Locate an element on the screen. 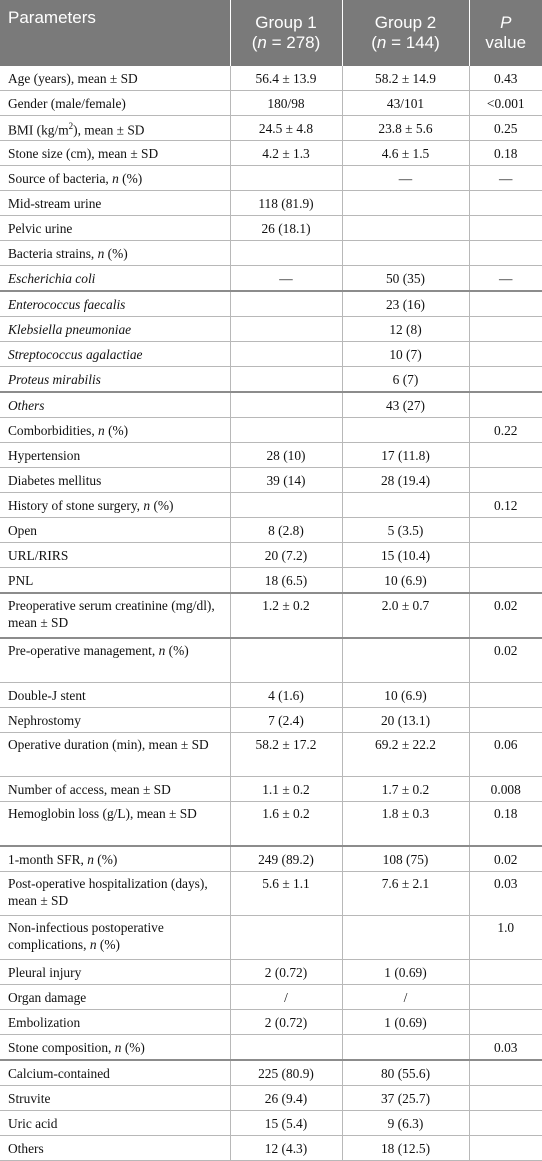  cell-group-1: 24.5 ± 4.8 is located at coordinates (286, 128).